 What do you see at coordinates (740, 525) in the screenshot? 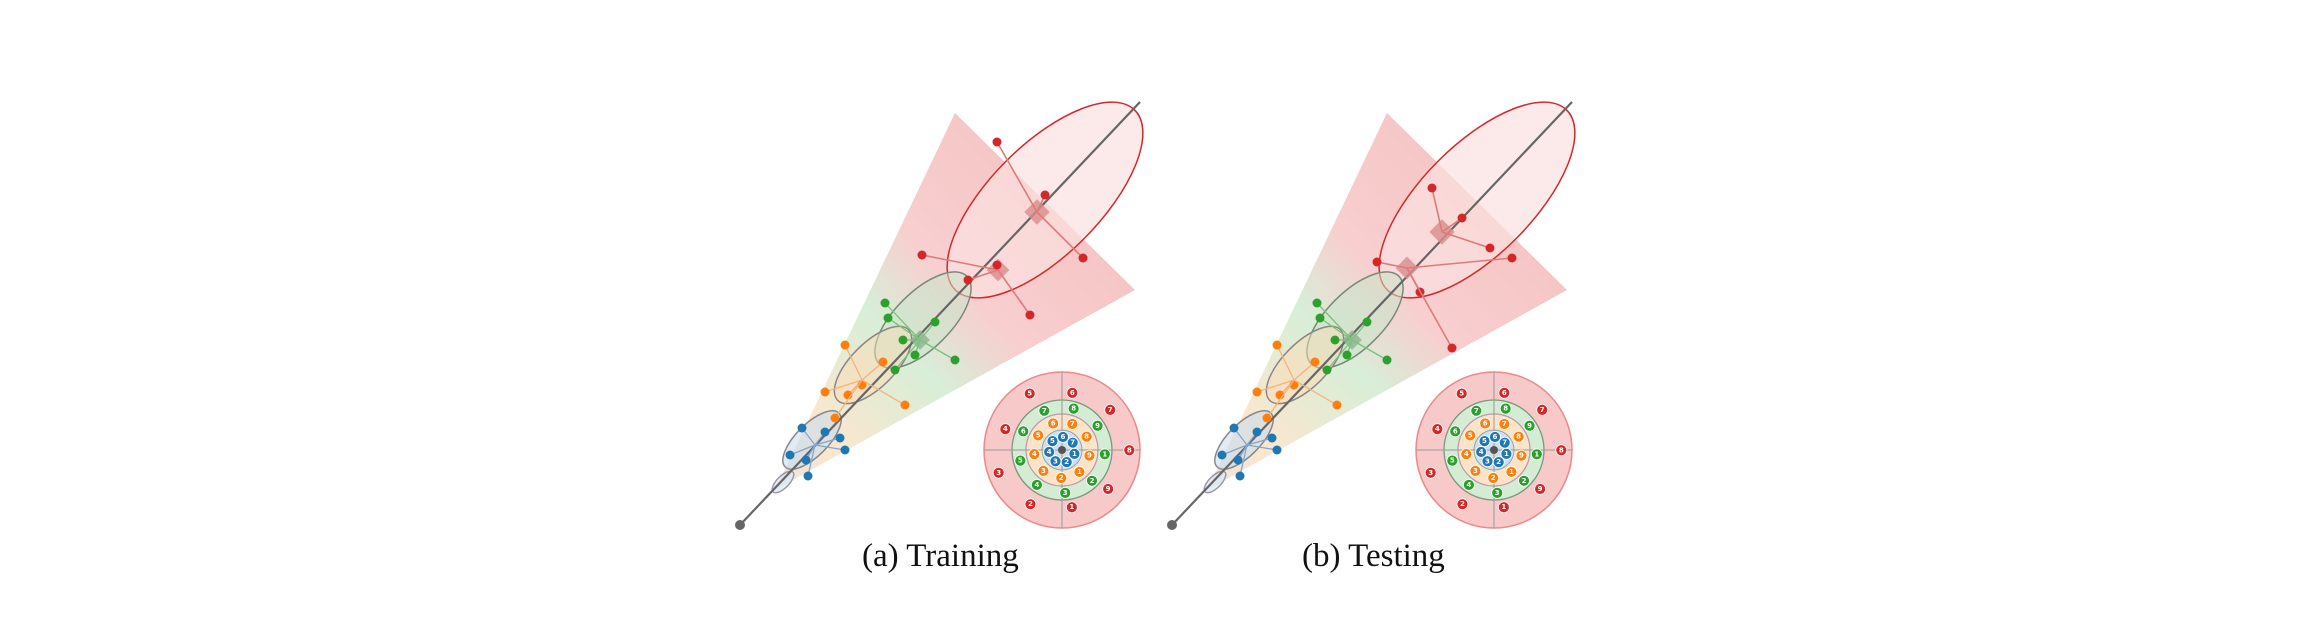
I see `origin-point` at bounding box center [740, 525].